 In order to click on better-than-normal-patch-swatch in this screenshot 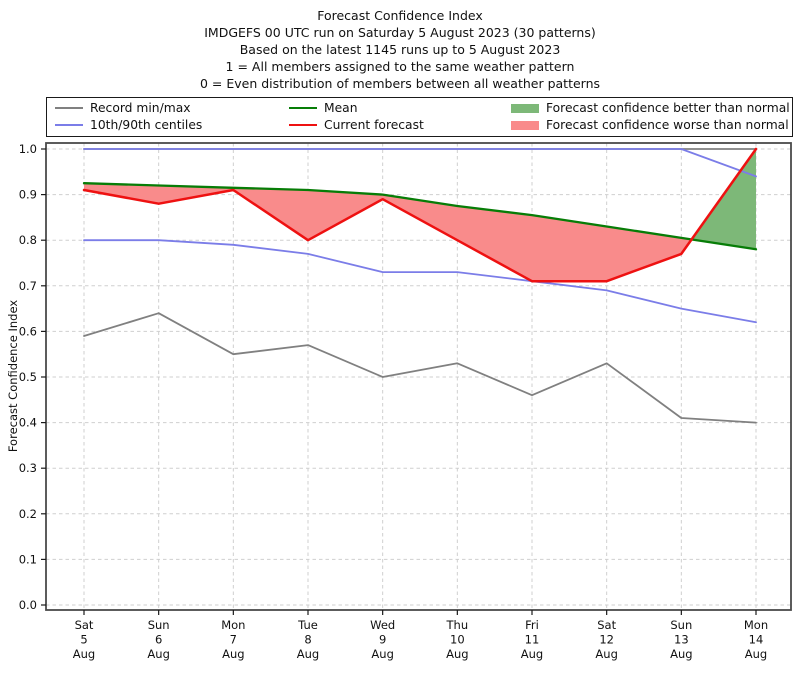, I will do `click(525, 108)`.